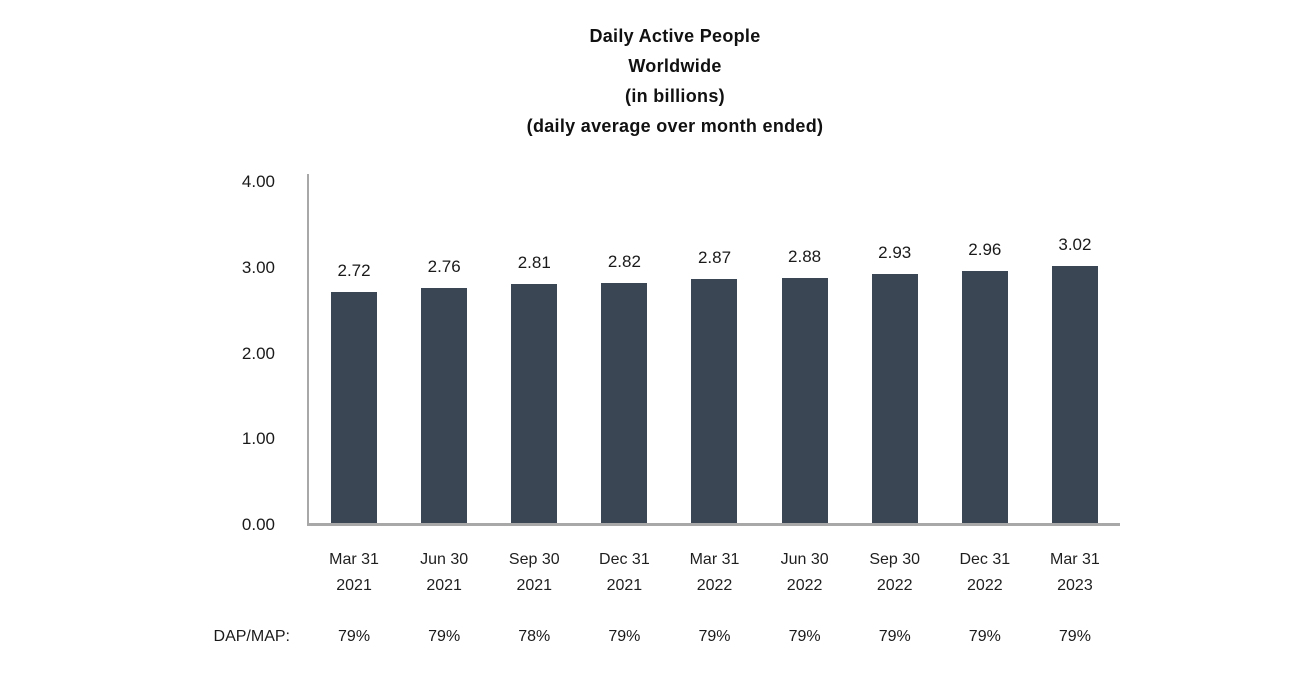 Image resolution: width=1290 pixels, height=694 pixels. I want to click on bar-value-label: 2.87, so click(714, 257).